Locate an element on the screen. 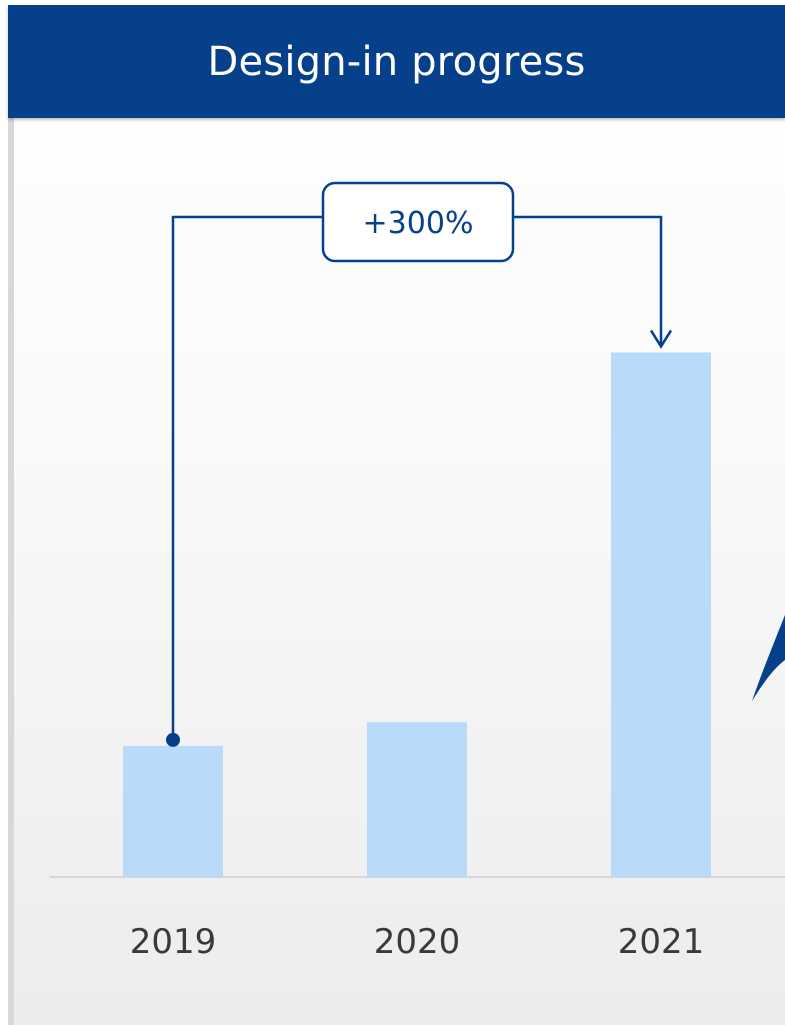 The width and height of the screenshot is (785, 1025). growth-badge is located at coordinates (418, 222).